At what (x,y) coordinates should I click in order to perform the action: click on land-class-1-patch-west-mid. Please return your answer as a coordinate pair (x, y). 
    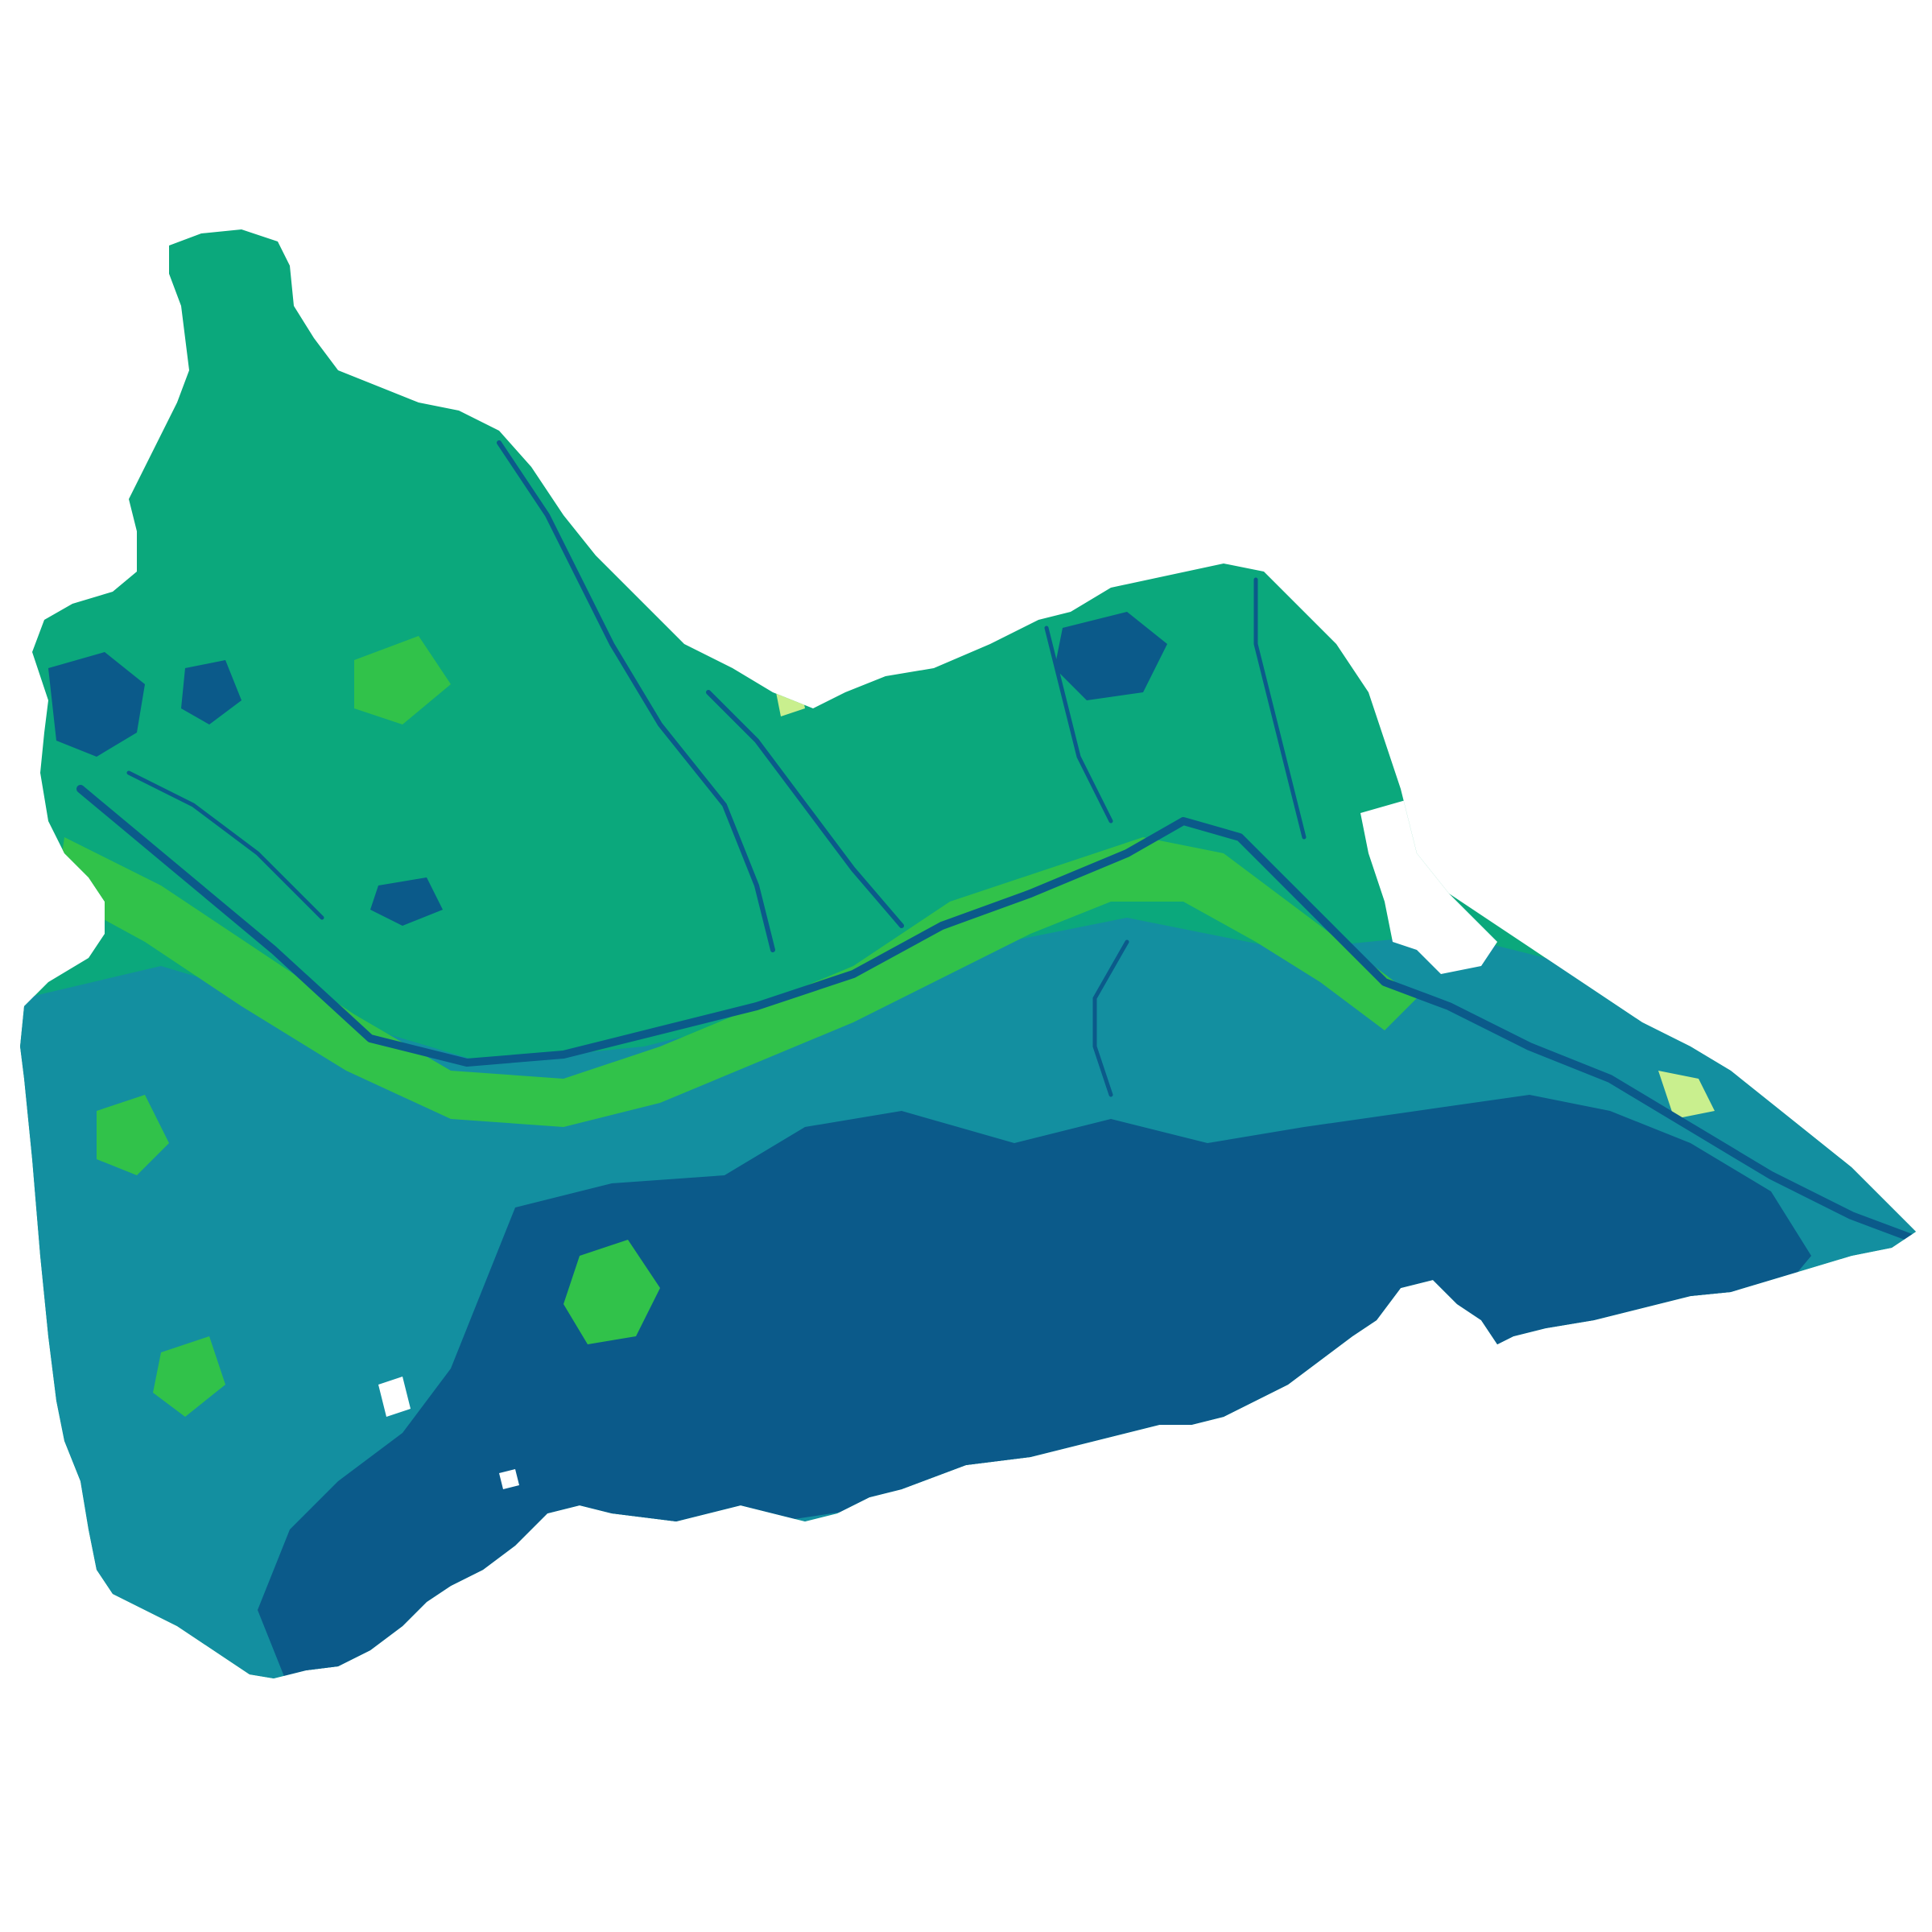
    Looking at the image, I should click on (211, 692).